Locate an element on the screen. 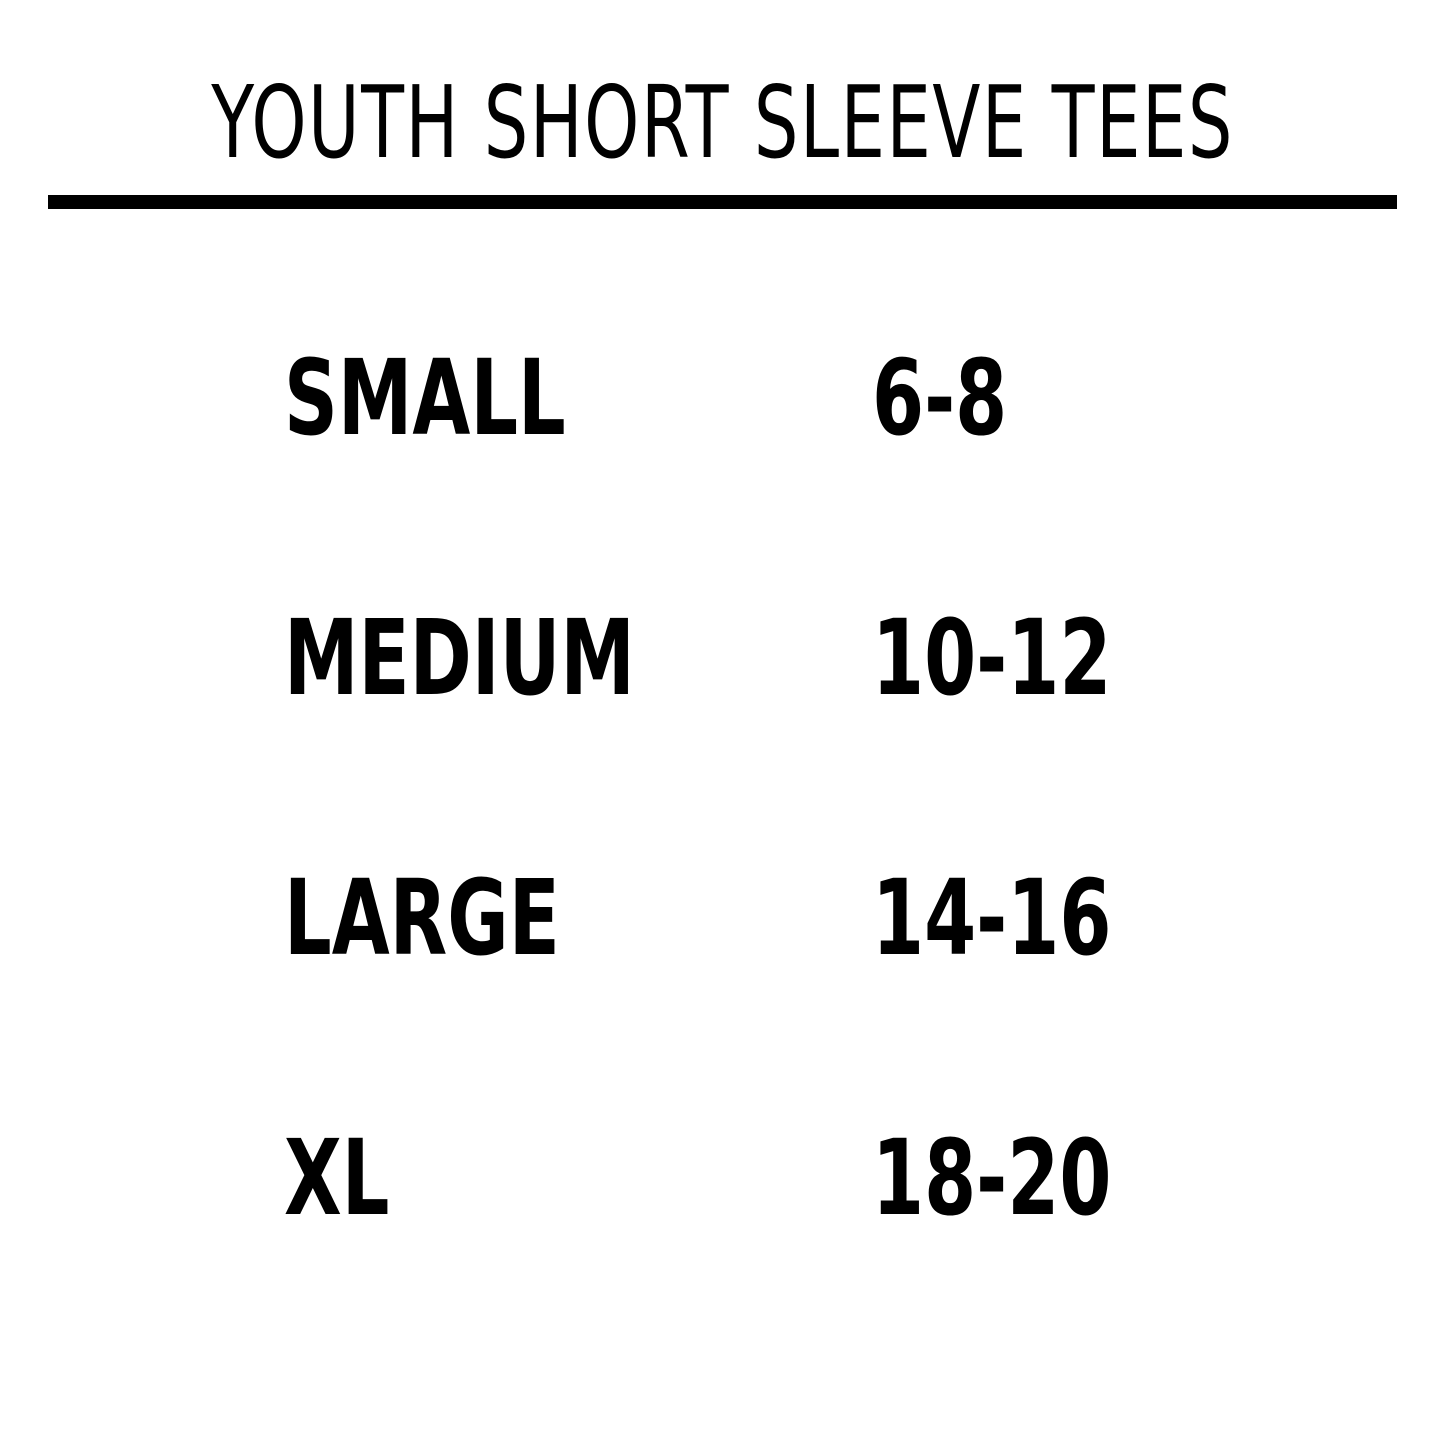  size-label: LARGE is located at coordinates (422, 918).